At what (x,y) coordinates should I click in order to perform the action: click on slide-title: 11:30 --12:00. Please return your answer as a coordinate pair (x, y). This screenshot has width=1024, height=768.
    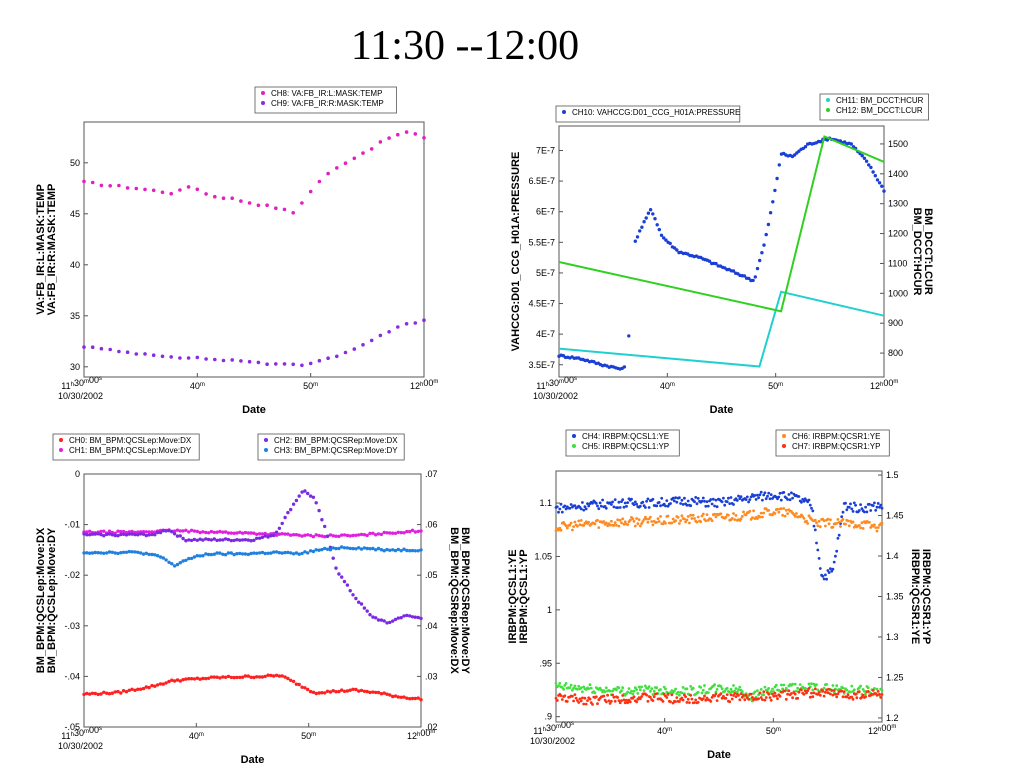
    Looking at the image, I should click on (465, 46).